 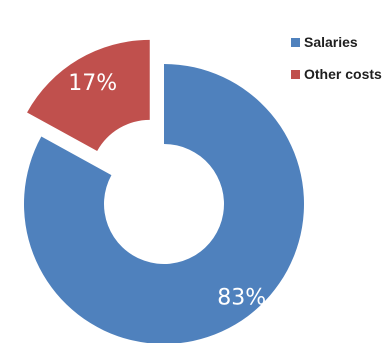 What do you see at coordinates (295, 42) in the screenshot?
I see `legend-swatch-salaries` at bounding box center [295, 42].